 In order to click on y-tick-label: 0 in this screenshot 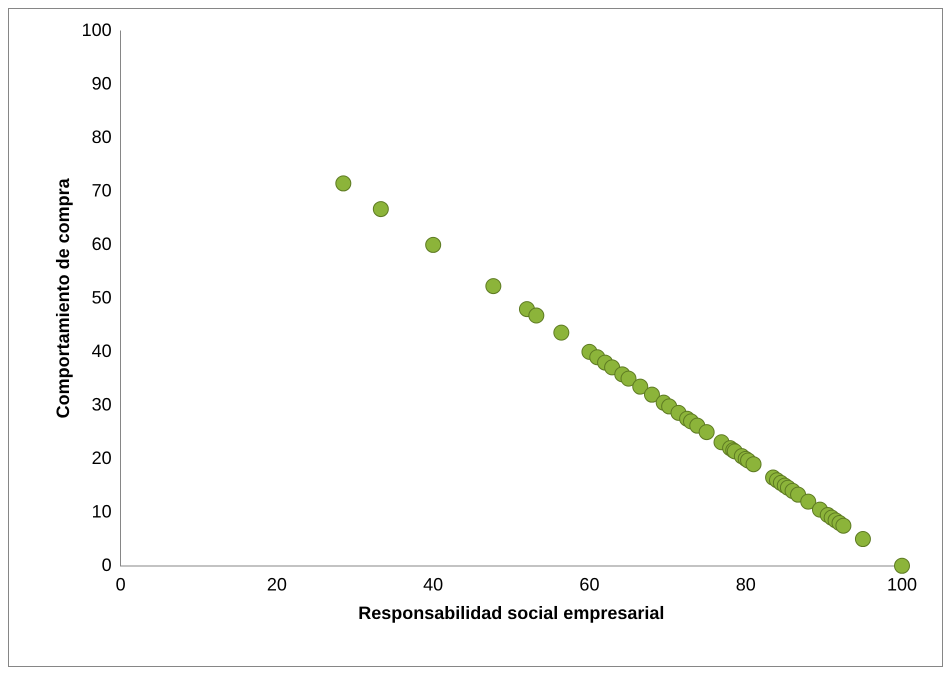, I will do `click(107, 564)`.